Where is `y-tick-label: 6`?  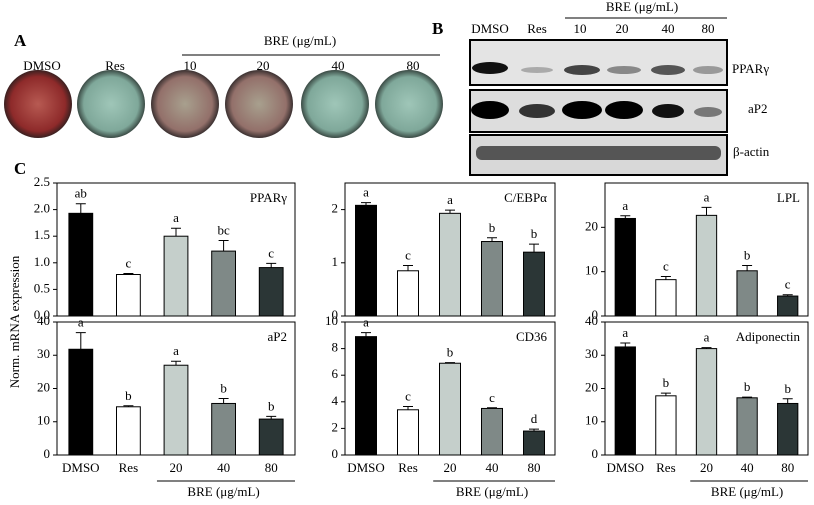 y-tick-label: 6 is located at coordinates (335, 373).